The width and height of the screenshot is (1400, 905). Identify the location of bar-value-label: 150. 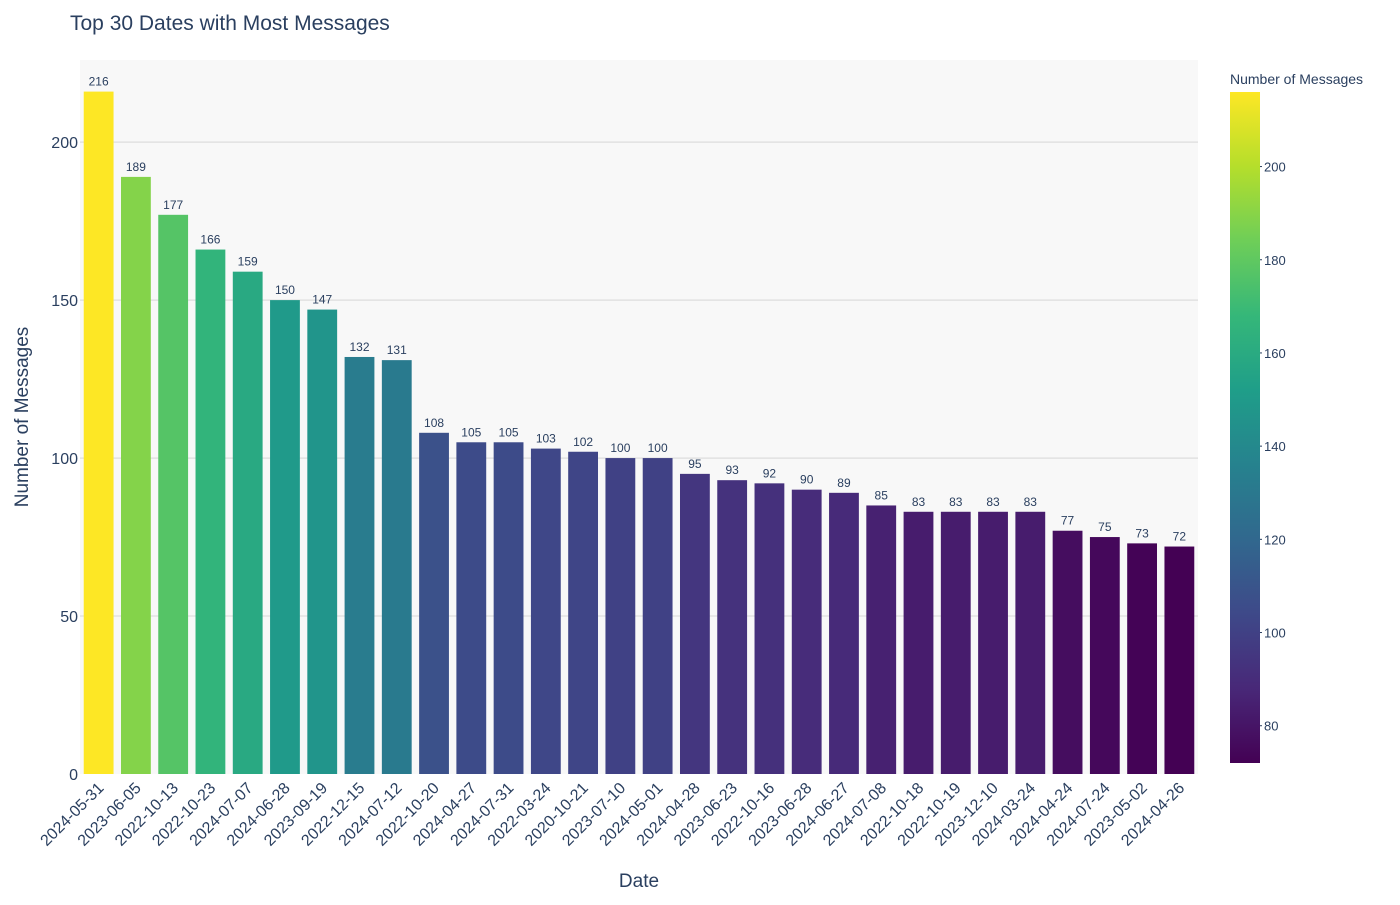
(285, 290).